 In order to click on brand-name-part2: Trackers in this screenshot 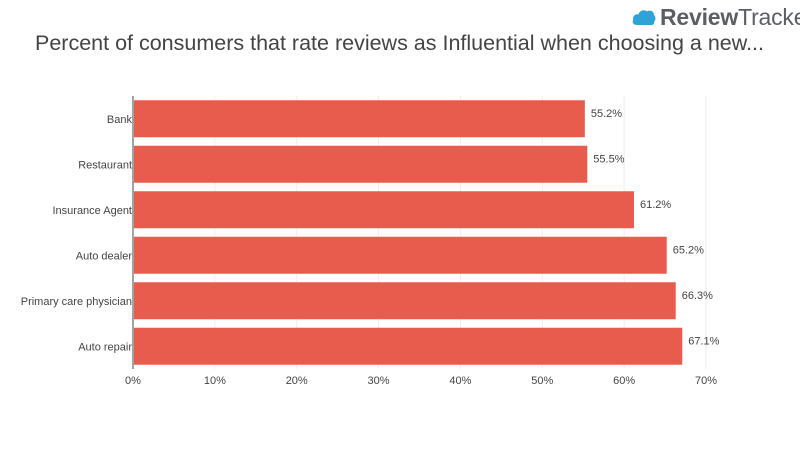, I will do `click(769, 16)`.